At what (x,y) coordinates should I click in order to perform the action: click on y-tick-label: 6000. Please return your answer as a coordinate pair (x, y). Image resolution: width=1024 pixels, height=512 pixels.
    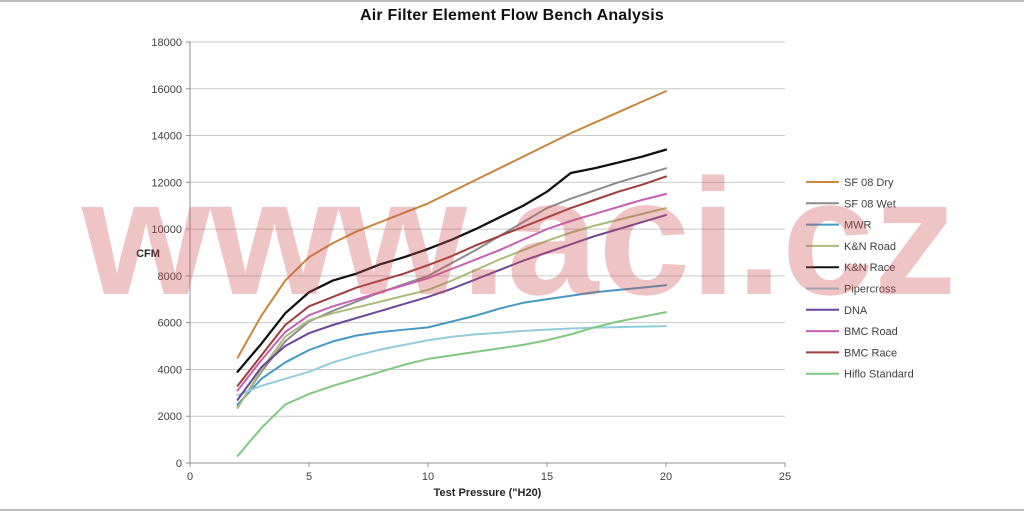
    Looking at the image, I should click on (170, 324).